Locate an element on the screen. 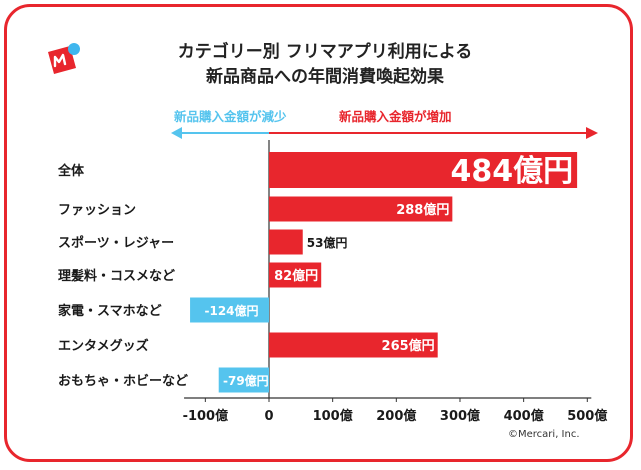 The width and height of the screenshot is (641, 470). data-label: 82億円 is located at coordinates (296, 276).